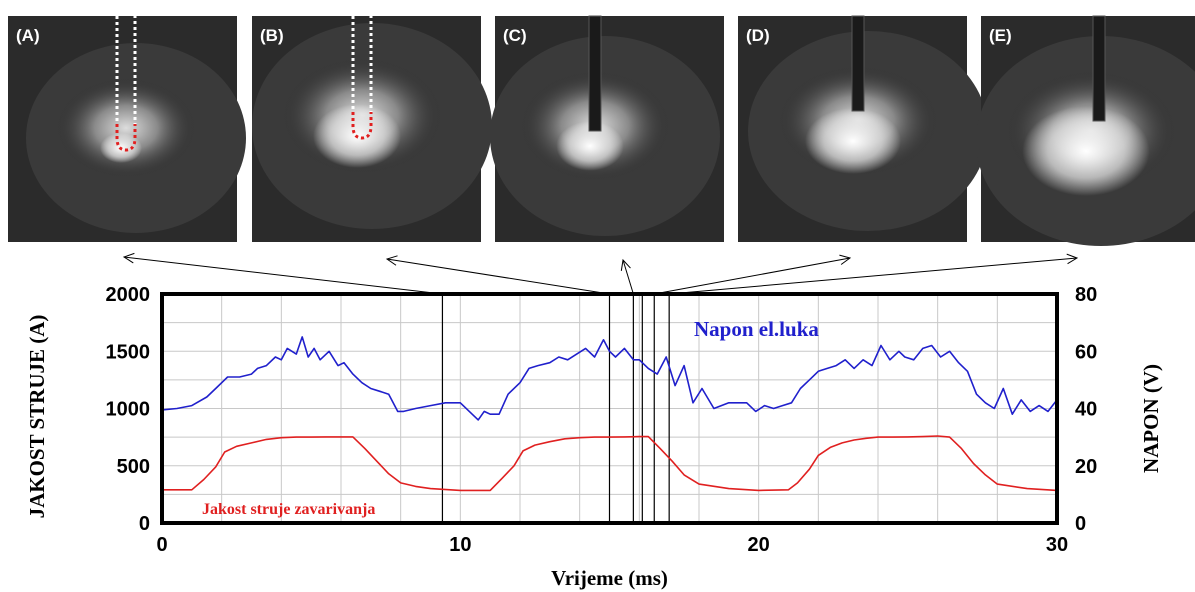  Describe the element at coordinates (28, 35) in the screenshot. I see `panel-label: (A)` at that location.